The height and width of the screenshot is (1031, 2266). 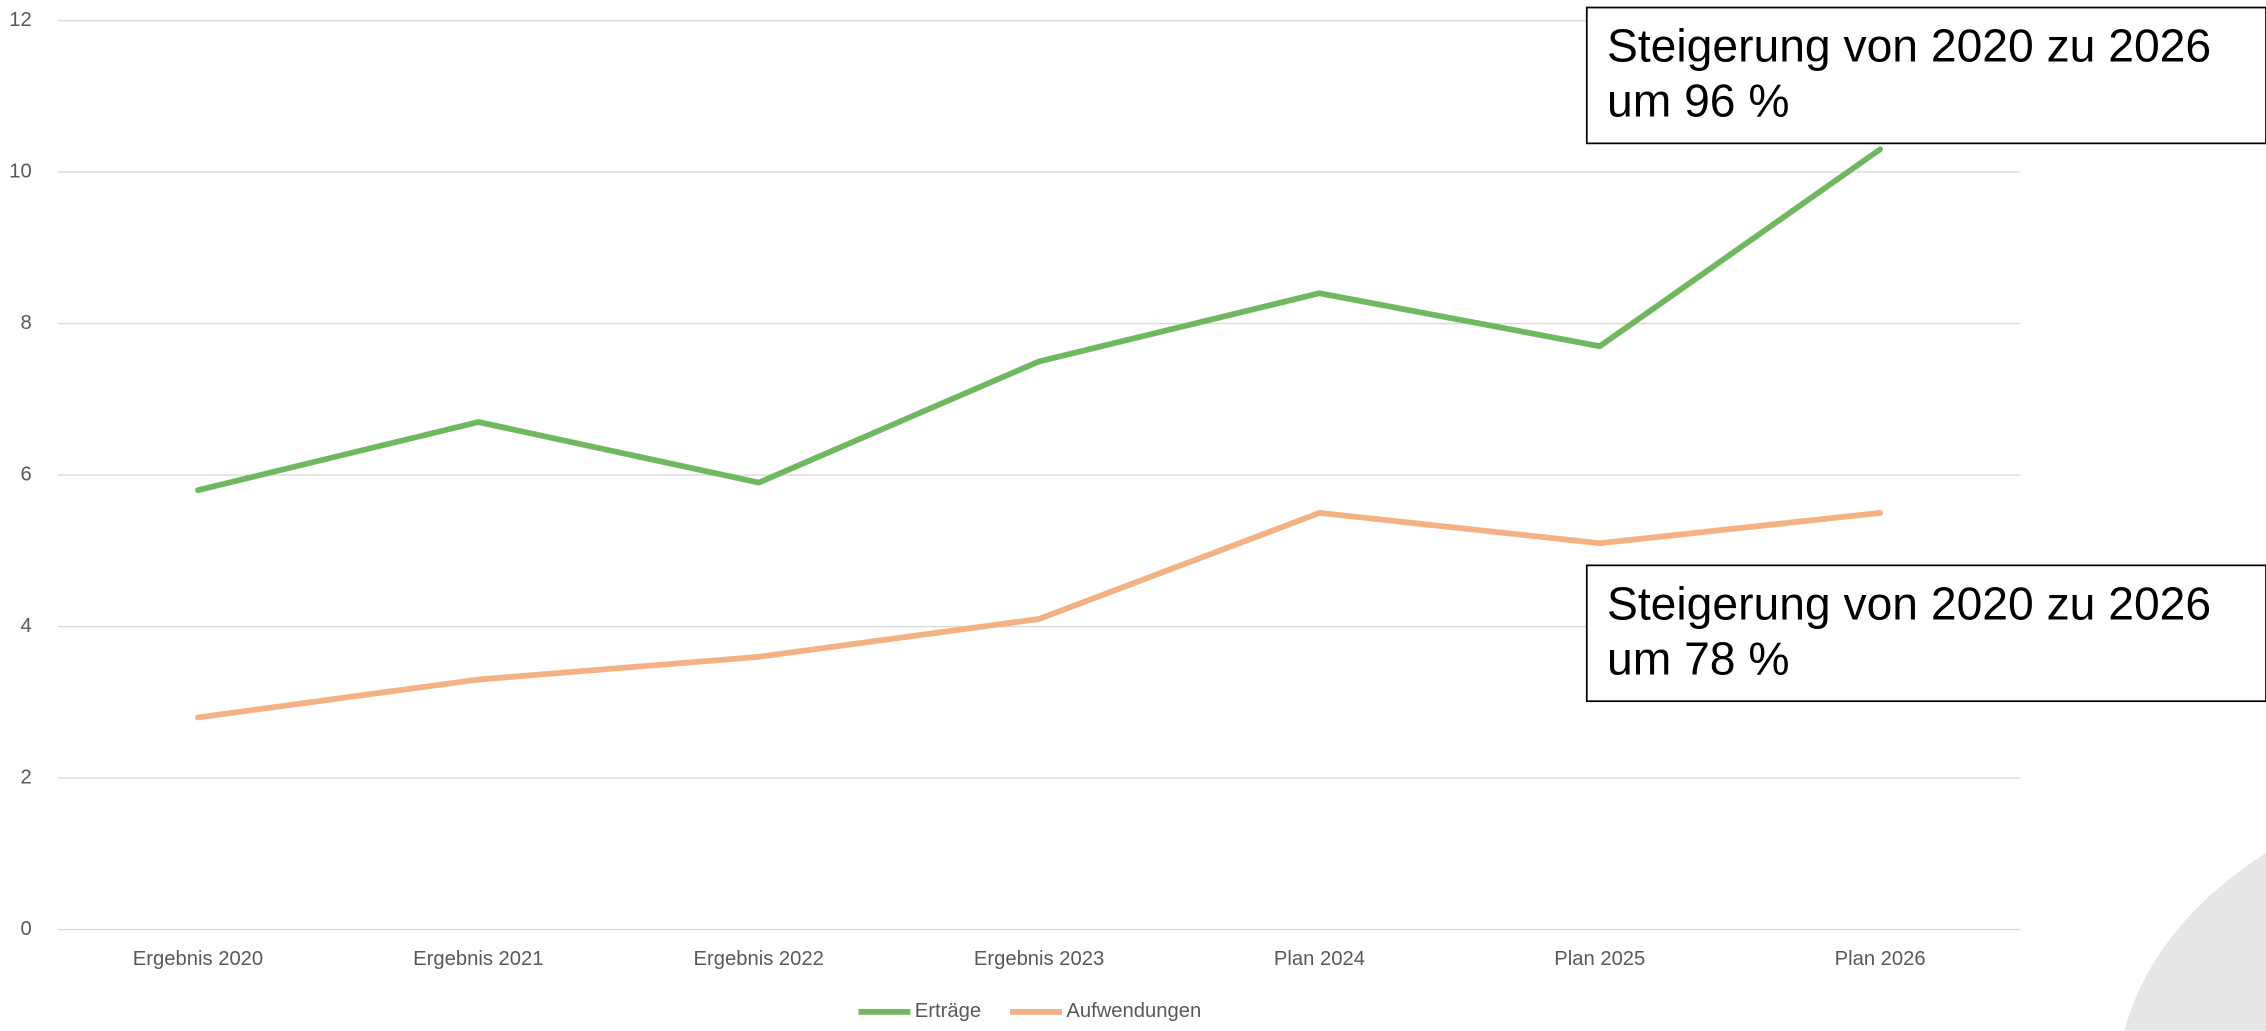 What do you see at coordinates (26, 929) in the screenshot?
I see `y-tick-label: 0` at bounding box center [26, 929].